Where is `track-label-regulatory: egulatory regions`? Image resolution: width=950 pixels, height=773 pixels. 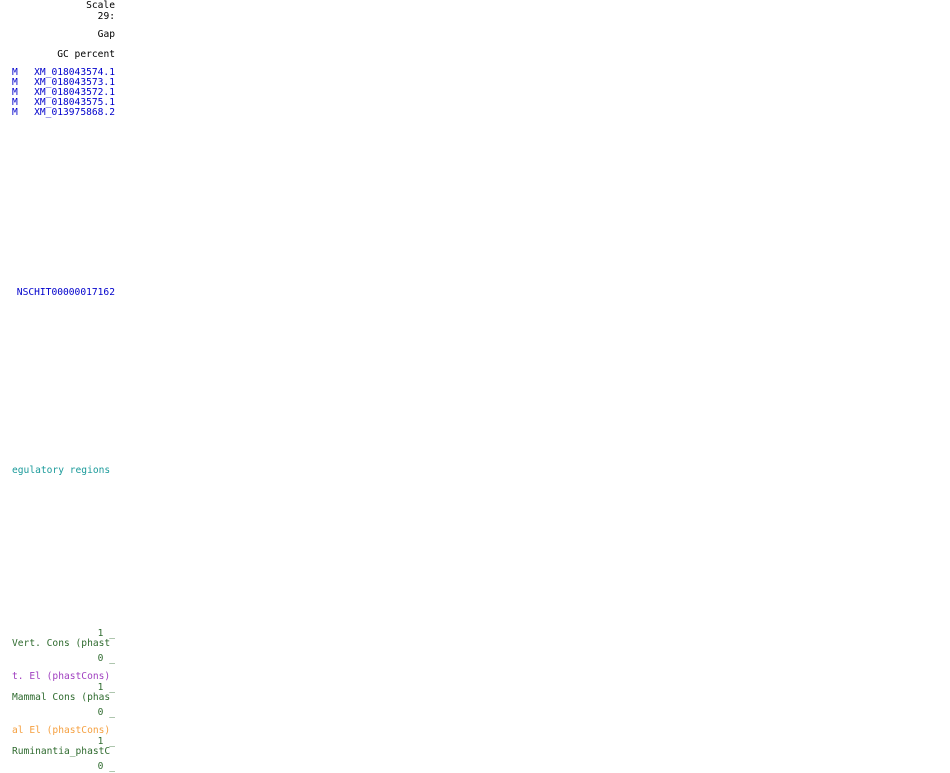
track-label-regulatory: egulatory regions is located at coordinates (61, 470).